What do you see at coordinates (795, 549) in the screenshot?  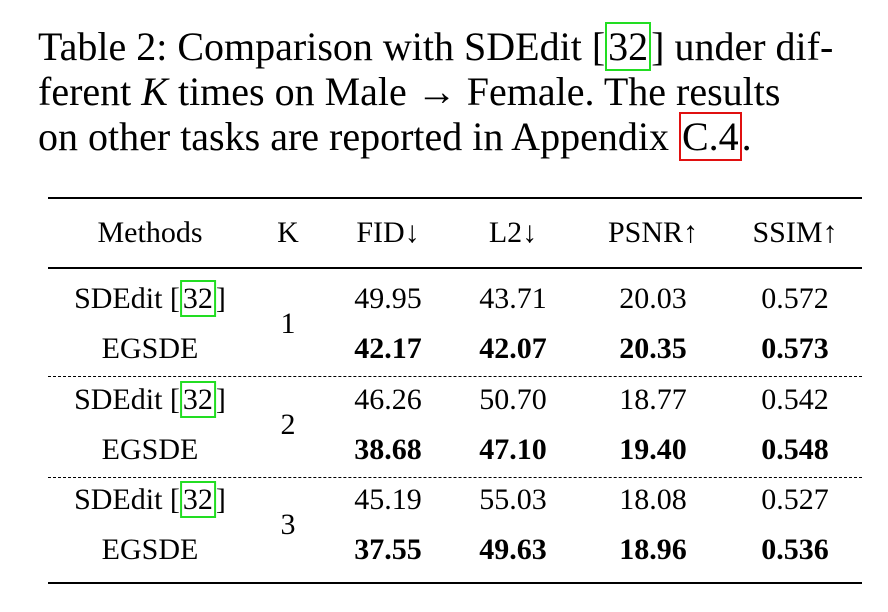 I see `metric-value: 0.536` at bounding box center [795, 549].